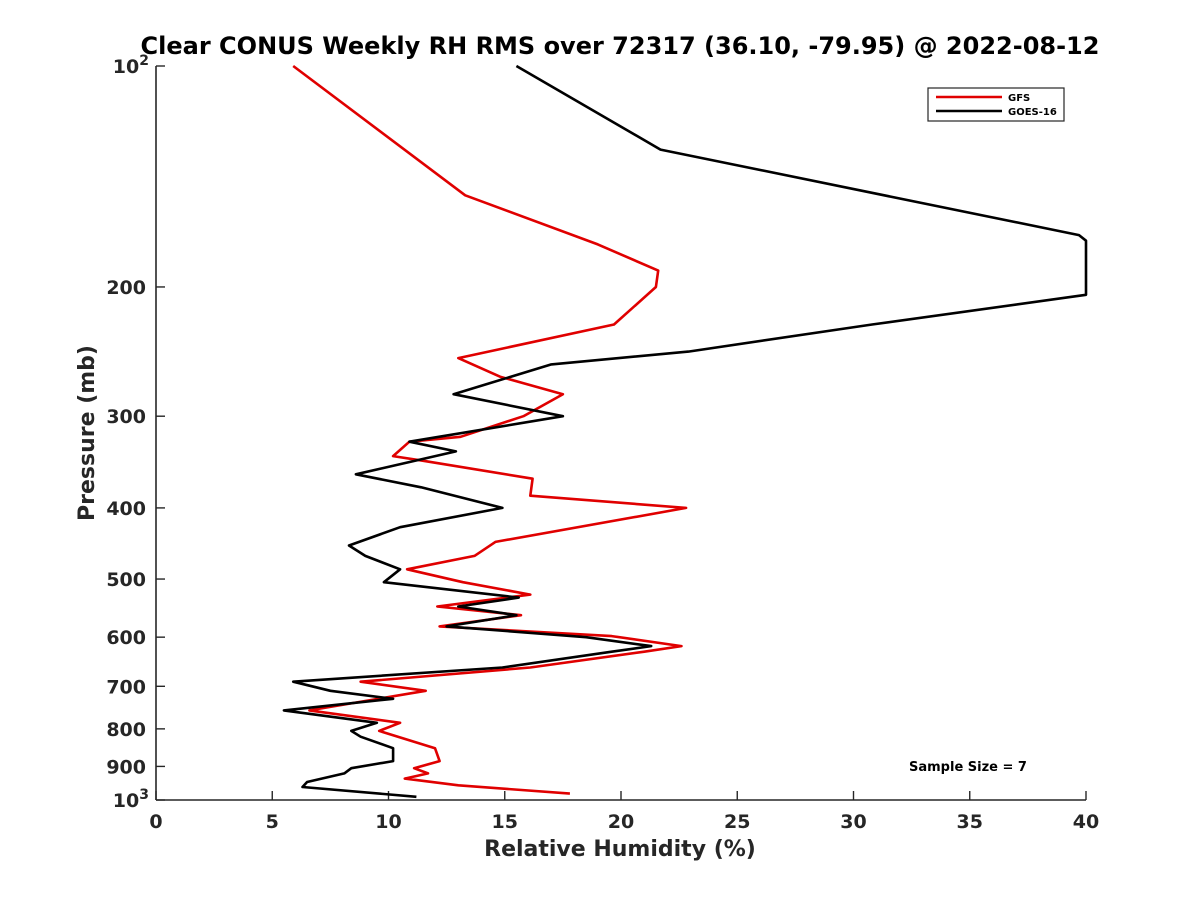 The image size is (1200, 900). What do you see at coordinates (126, 288) in the screenshot?
I see `y-tick-label: 200` at bounding box center [126, 288].